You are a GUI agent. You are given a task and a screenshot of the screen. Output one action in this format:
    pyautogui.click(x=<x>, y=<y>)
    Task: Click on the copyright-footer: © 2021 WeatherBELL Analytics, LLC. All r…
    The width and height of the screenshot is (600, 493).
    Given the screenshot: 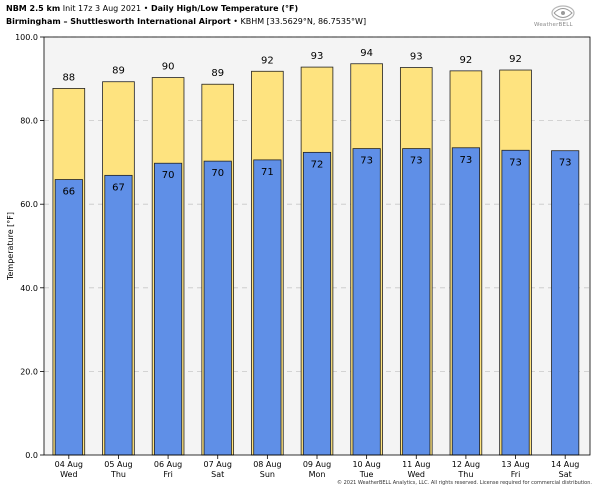 What is the action you would take?
    pyautogui.click(x=464, y=483)
    